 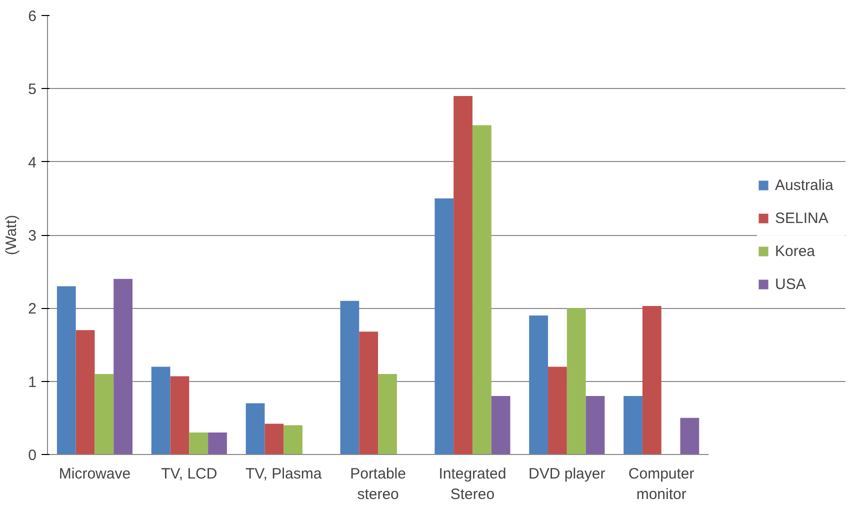 What do you see at coordinates (94, 474) in the screenshot?
I see `x-tick-label: Microwave` at bounding box center [94, 474].